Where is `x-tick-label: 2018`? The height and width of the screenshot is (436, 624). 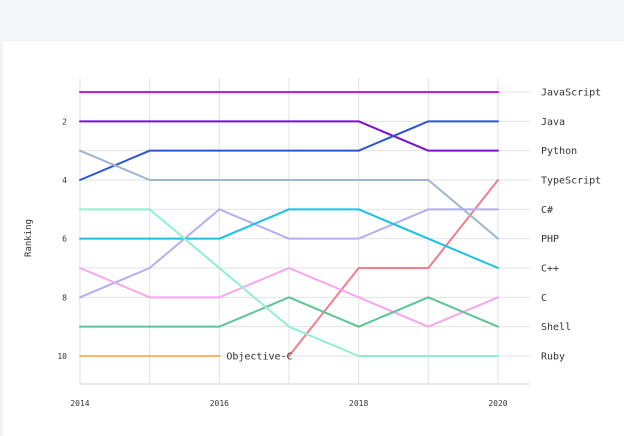 x-tick-label: 2018 is located at coordinates (358, 403).